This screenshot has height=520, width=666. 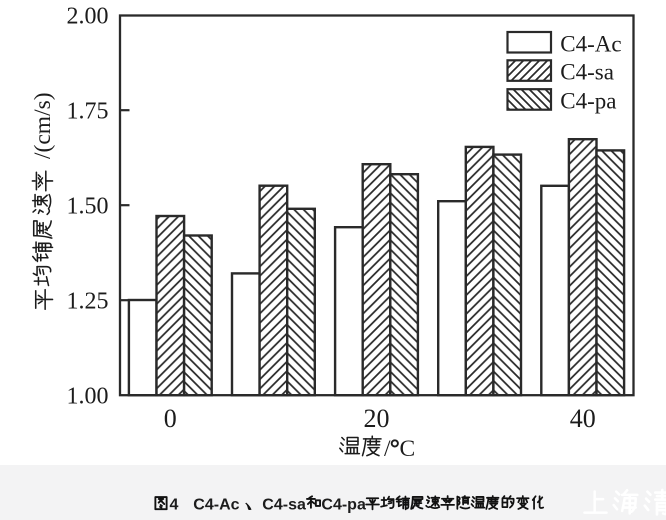 What do you see at coordinates (88, 301) in the screenshot?
I see `svg-text: 1.25` at bounding box center [88, 301].